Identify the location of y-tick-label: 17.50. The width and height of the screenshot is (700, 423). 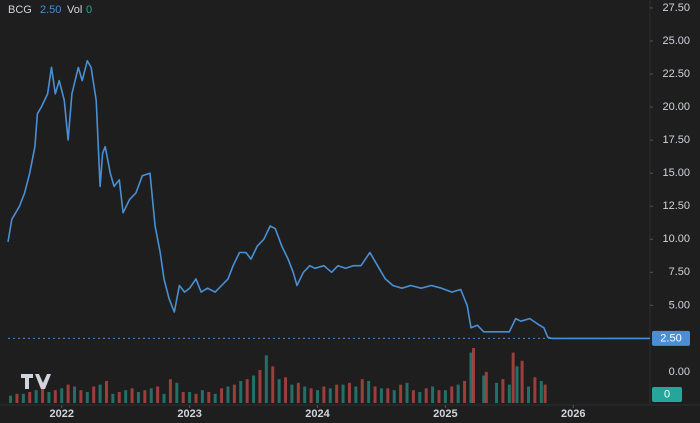
(676, 140).